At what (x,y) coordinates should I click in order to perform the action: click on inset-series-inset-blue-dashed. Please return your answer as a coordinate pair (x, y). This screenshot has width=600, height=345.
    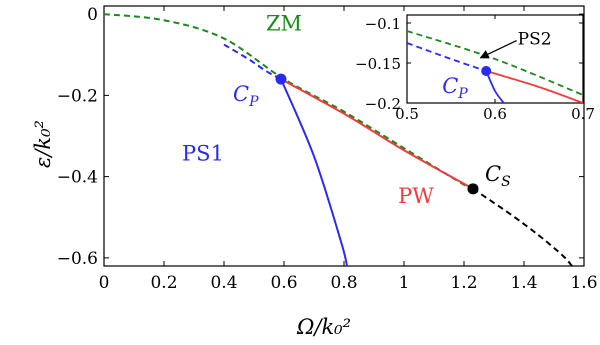
    Looking at the image, I should click on (447, 57).